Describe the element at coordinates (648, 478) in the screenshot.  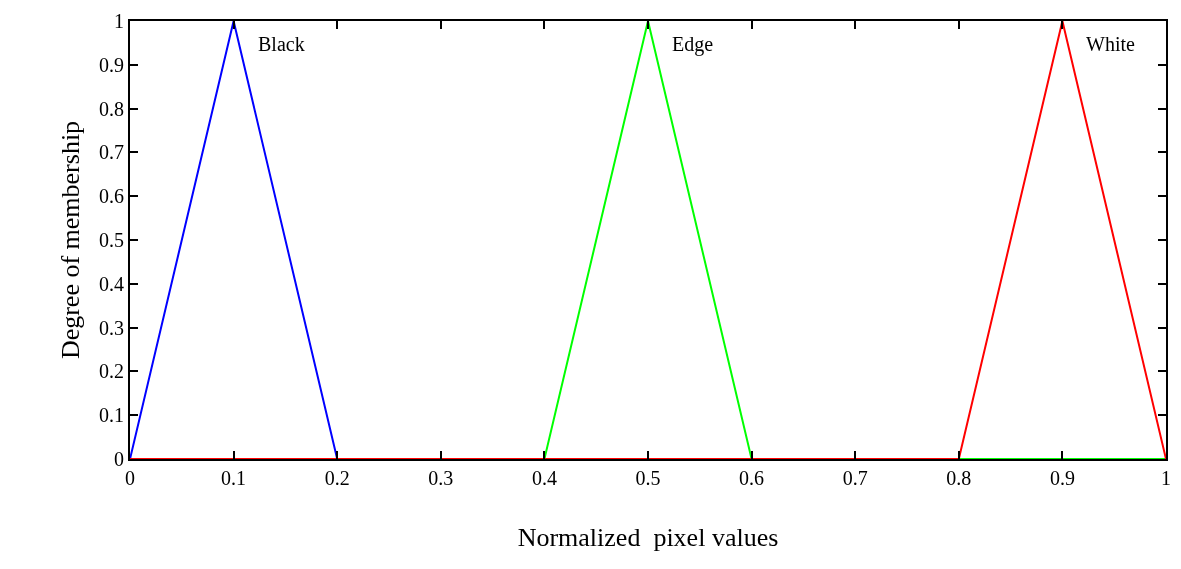
I see `x-tick-label: 0.5` at that location.